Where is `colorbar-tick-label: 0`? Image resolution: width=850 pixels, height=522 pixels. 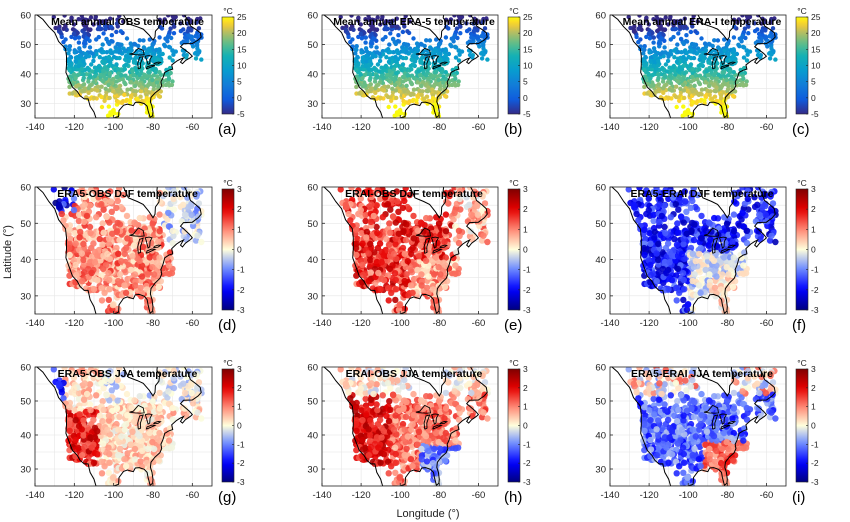 colorbar-tick-label: 0 is located at coordinates (239, 250).